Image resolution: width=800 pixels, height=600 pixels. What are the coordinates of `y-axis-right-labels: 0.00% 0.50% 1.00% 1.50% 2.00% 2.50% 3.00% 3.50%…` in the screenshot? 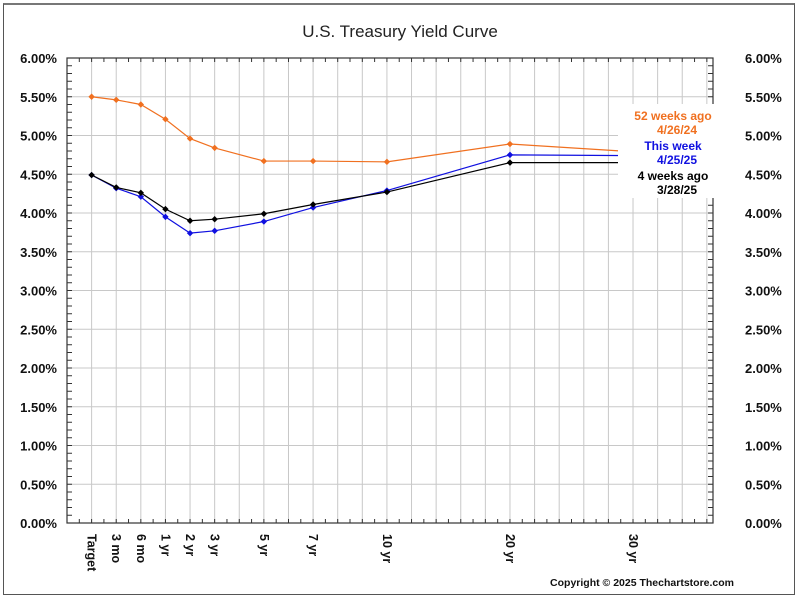 It's located at (763, 291).